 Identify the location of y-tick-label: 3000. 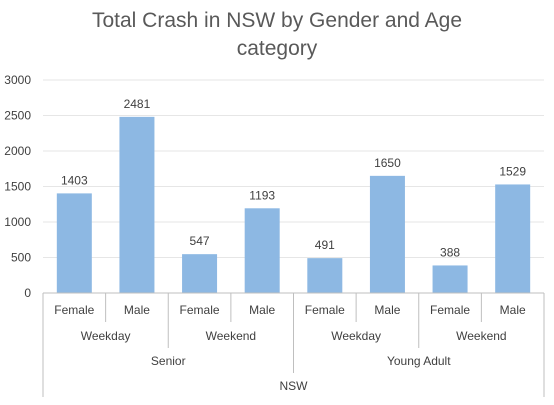
(17, 80).